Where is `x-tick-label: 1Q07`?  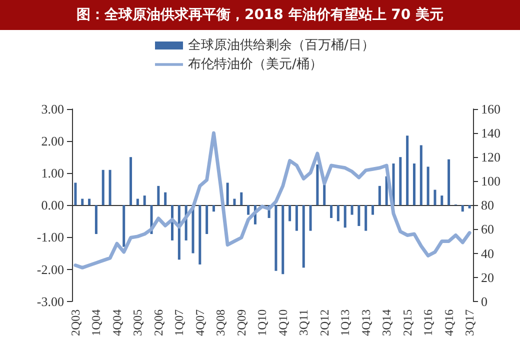
x-tick-label: 1Q07 is located at coordinates (179, 322).